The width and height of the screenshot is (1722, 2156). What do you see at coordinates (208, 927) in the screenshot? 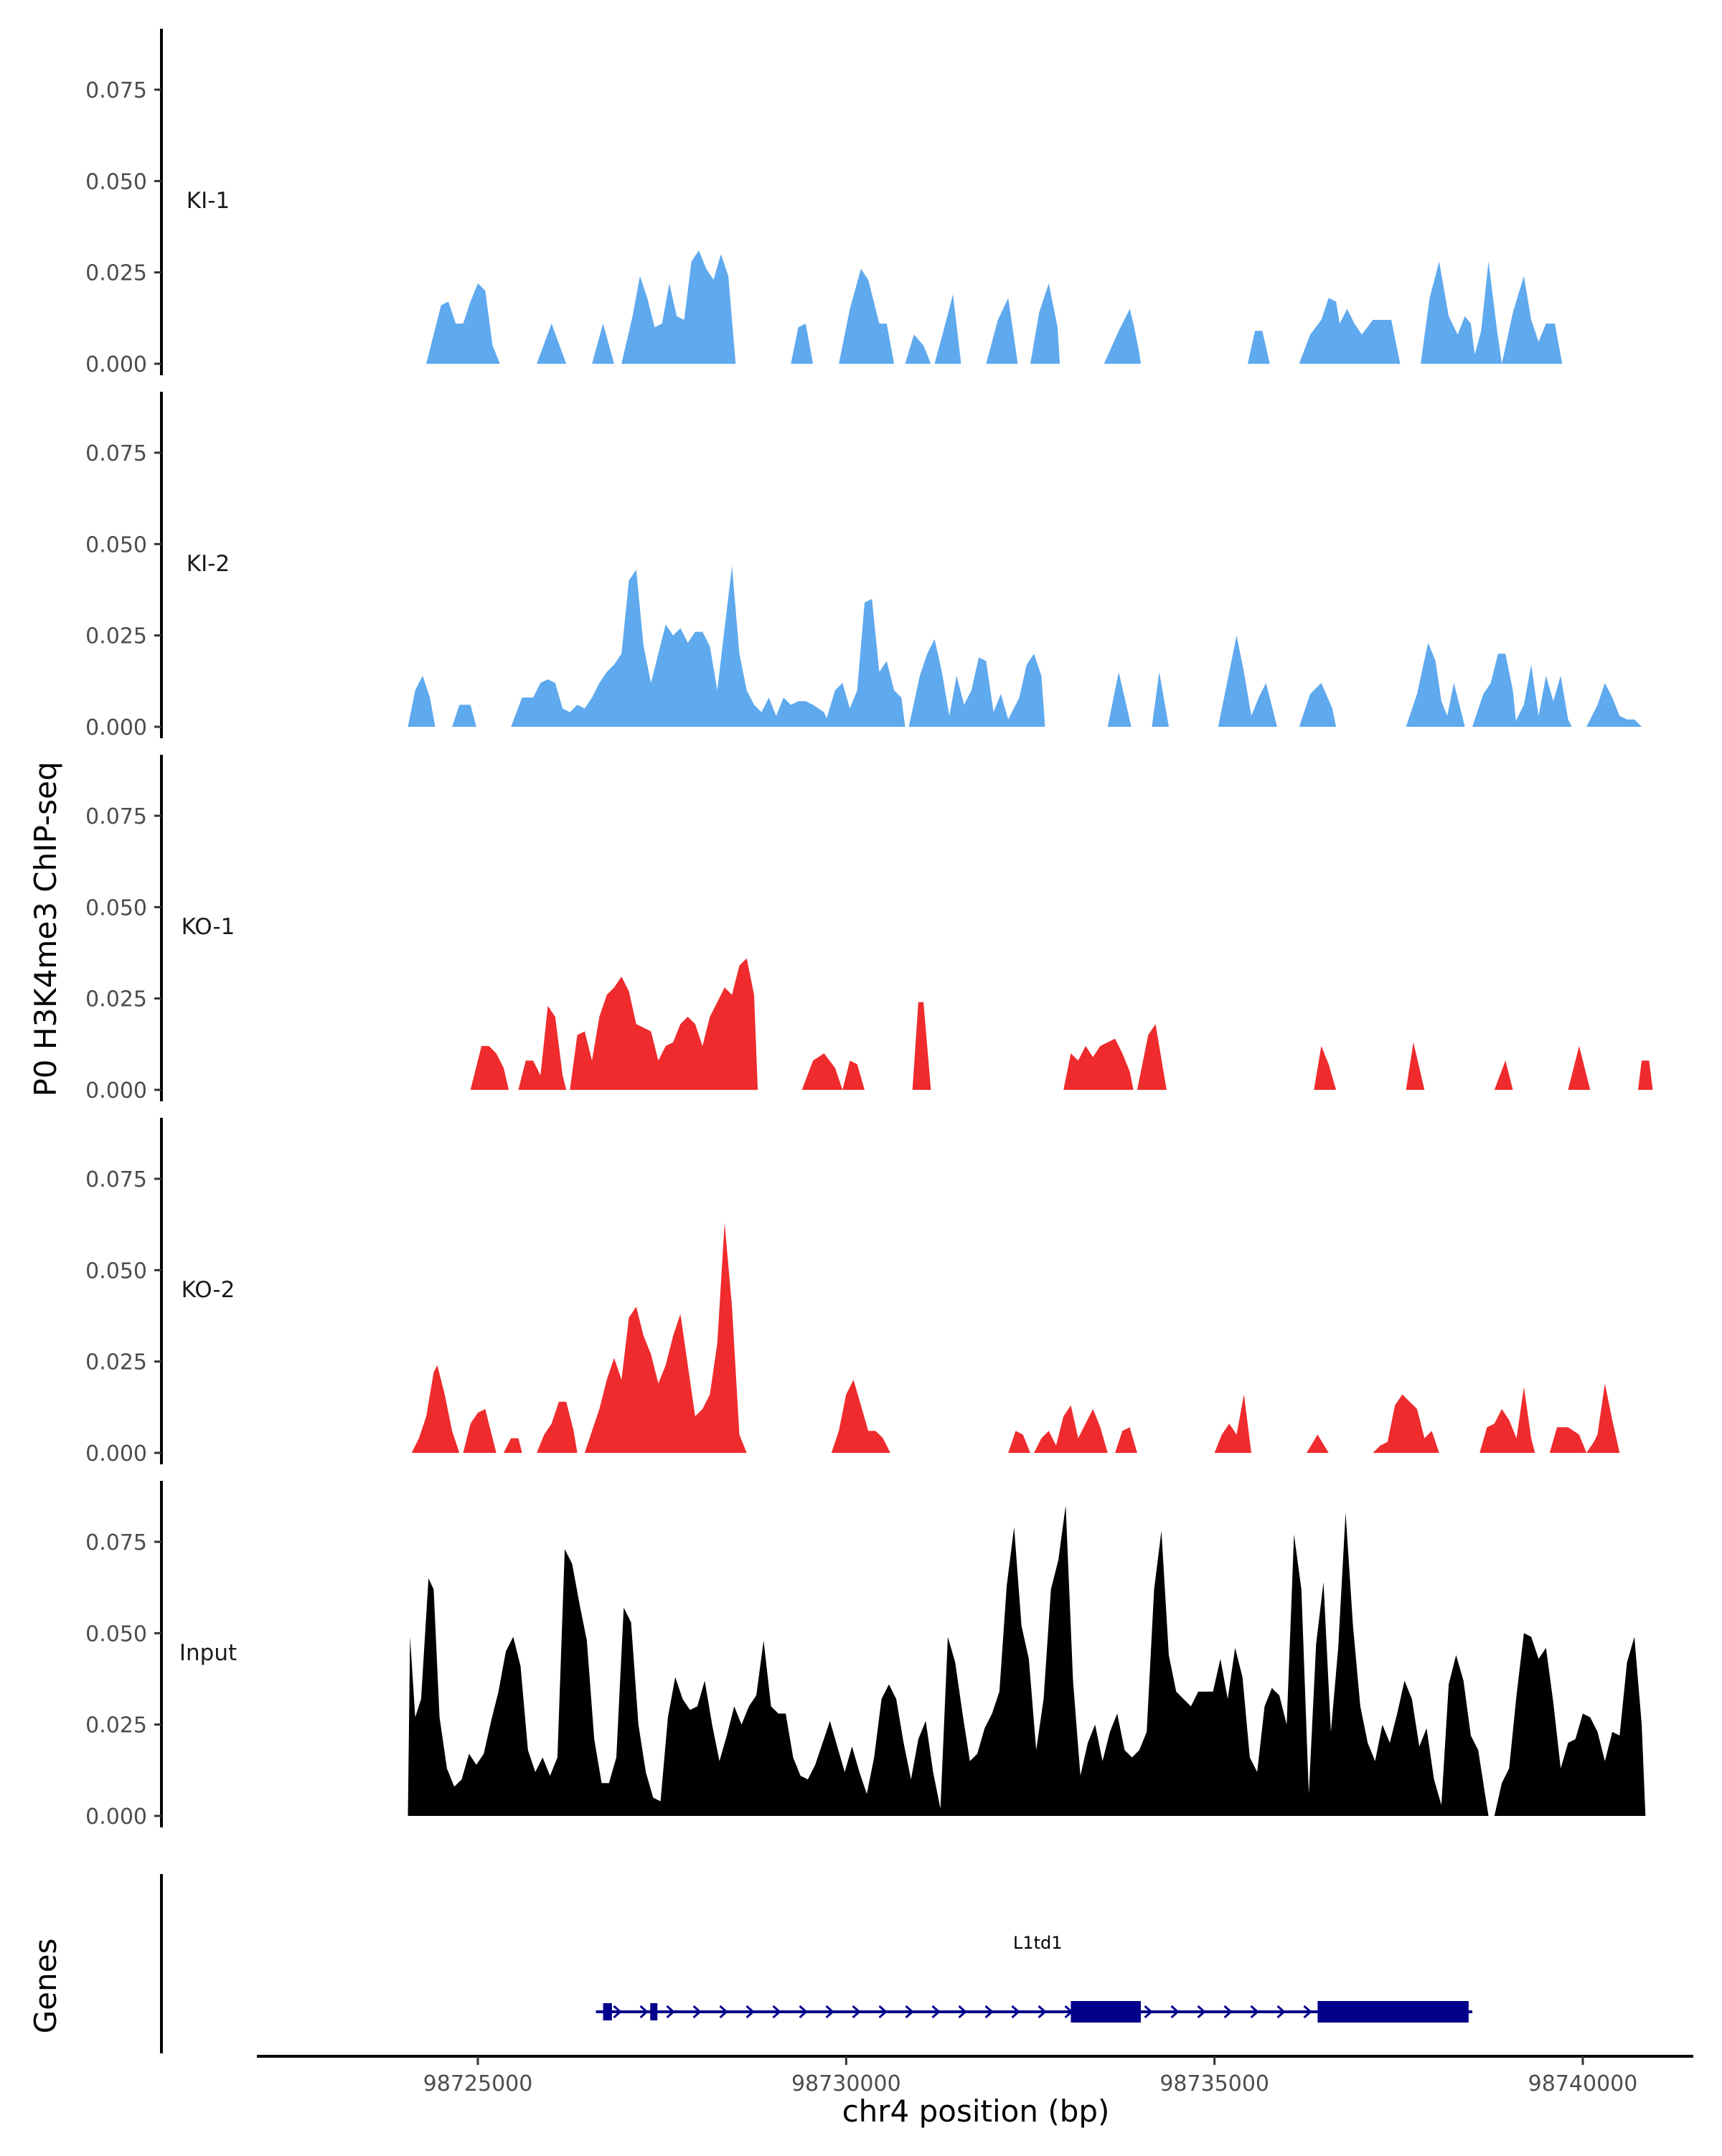
I see `track-label: KO-1` at bounding box center [208, 927].